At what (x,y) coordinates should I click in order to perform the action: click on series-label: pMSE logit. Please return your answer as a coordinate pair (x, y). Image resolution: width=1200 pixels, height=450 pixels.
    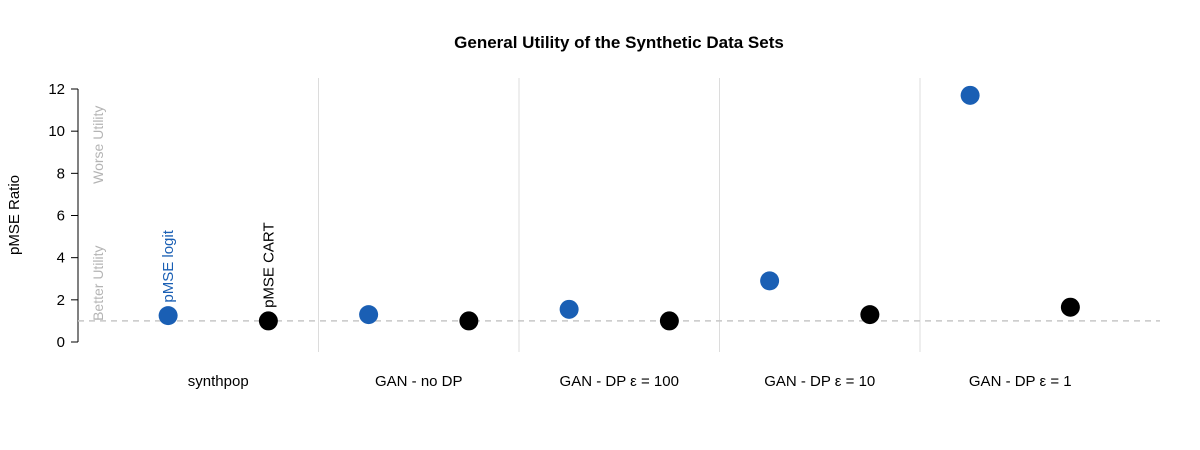
    Looking at the image, I should click on (168, 265).